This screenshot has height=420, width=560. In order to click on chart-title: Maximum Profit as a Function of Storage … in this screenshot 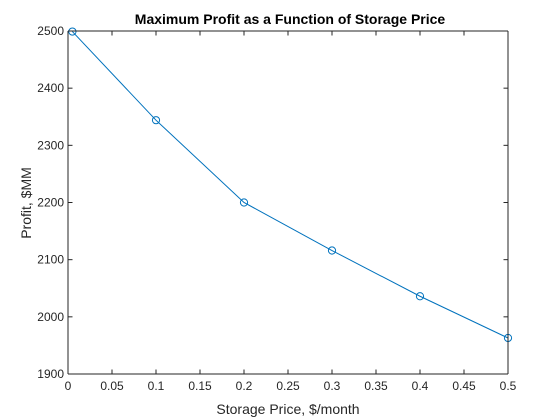, I will do `click(290, 19)`.